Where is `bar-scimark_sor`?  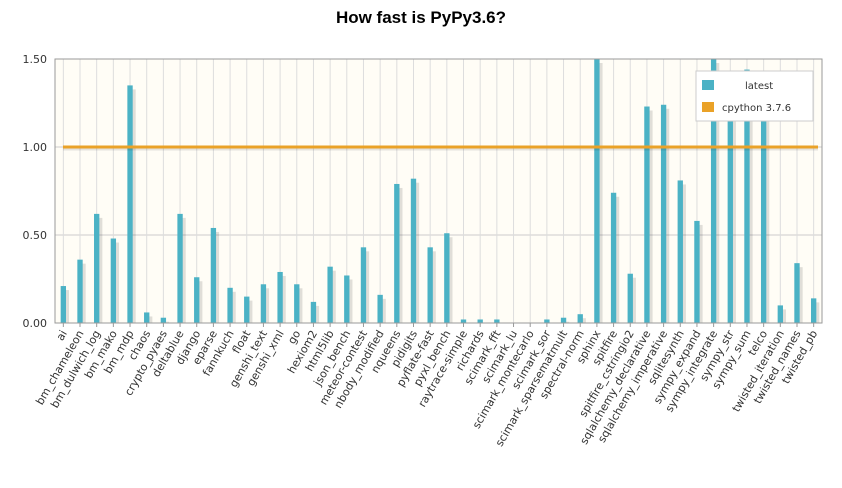 bar-scimark_sor is located at coordinates (547, 321).